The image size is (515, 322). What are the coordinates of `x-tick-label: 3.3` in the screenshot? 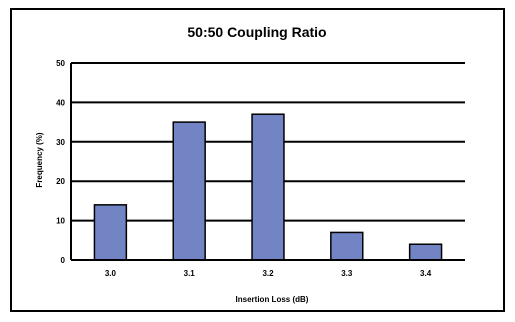 It's located at (347, 273).